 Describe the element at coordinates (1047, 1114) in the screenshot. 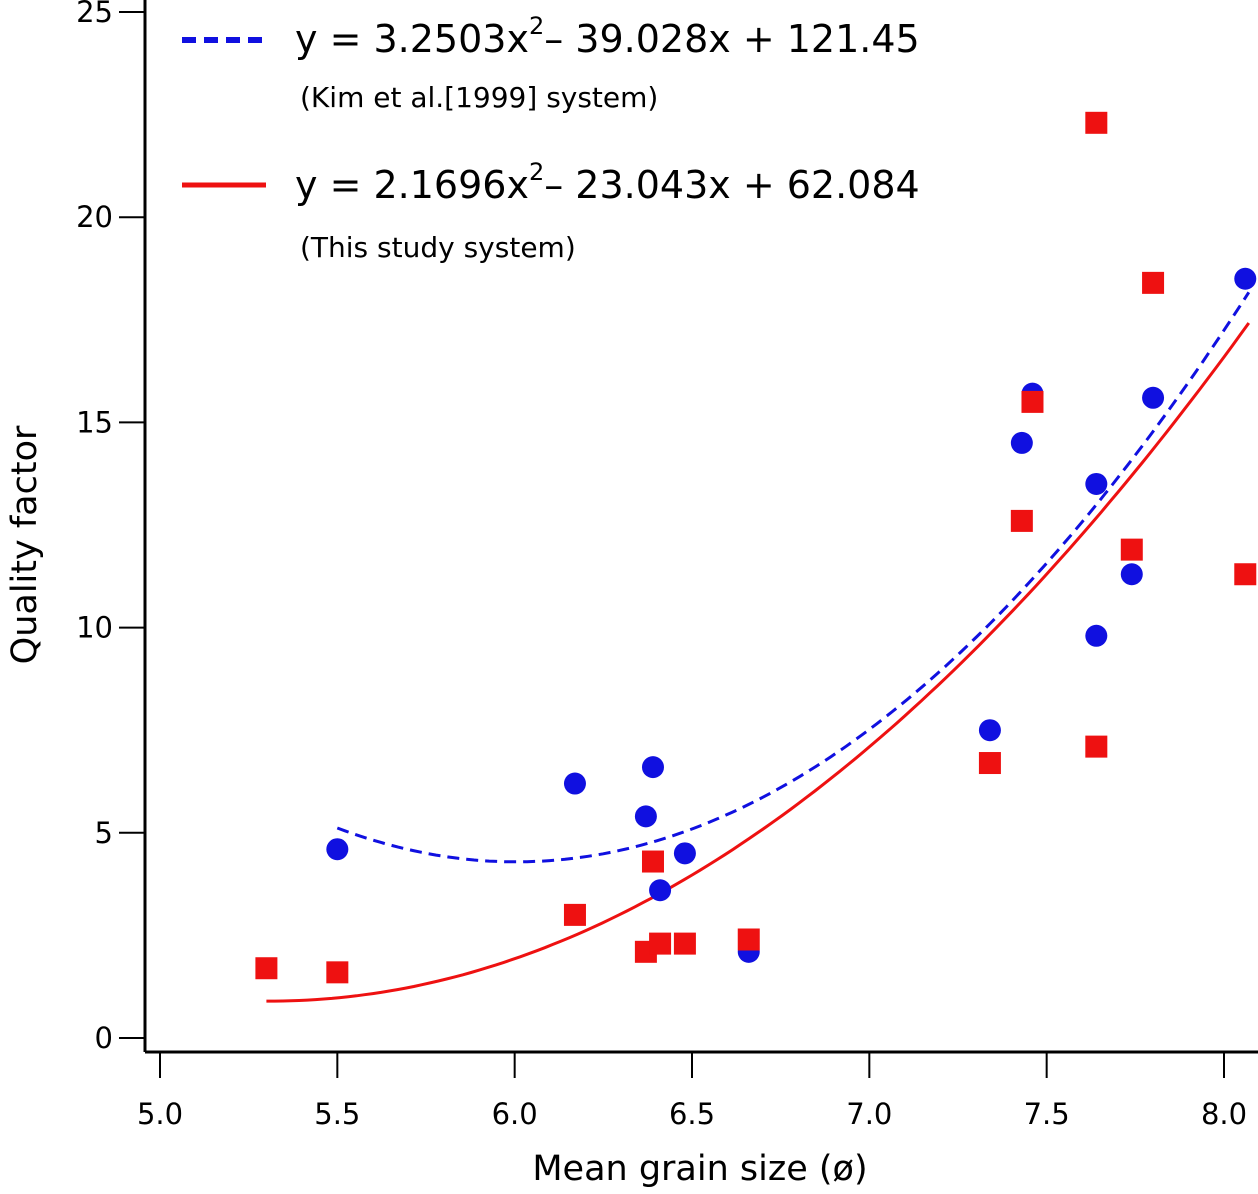

I see `x-tick-label: 7.5` at that location.